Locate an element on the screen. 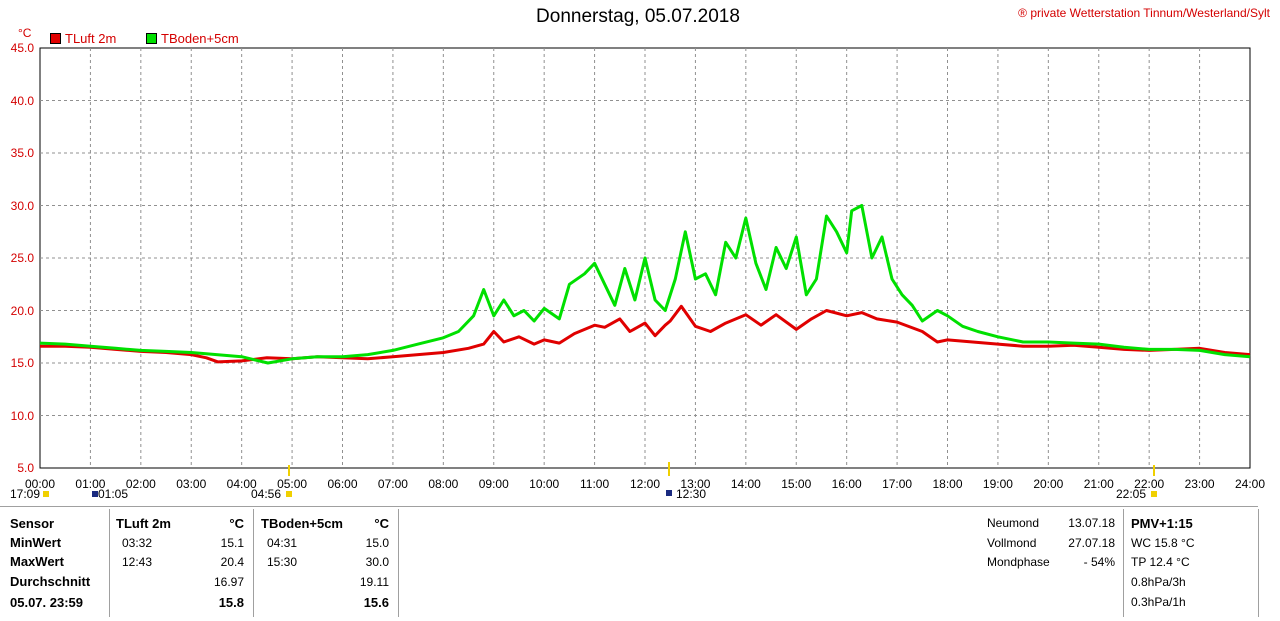 This screenshot has height=621, width=1280. y-tick-label: 45.0 is located at coordinates (22, 48).